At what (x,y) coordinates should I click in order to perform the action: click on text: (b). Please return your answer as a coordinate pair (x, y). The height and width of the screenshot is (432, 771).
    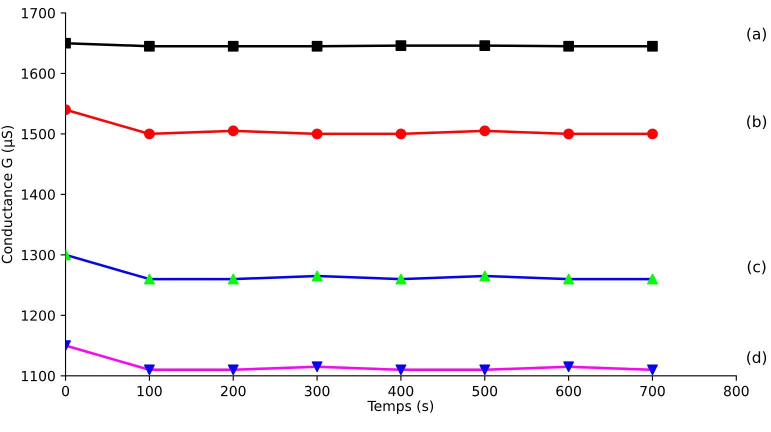
    Looking at the image, I should click on (756, 122).